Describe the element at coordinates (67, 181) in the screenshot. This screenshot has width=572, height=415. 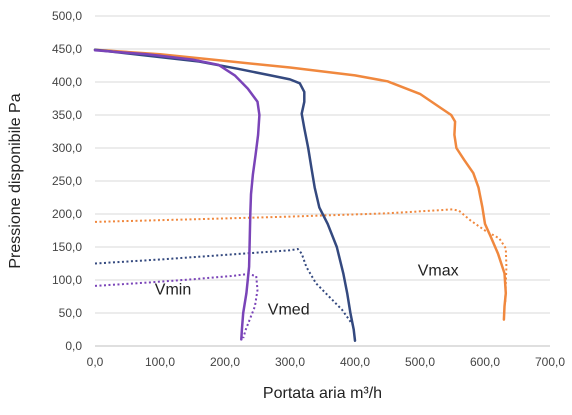
I see `y-tick-label: 250,0` at that location.